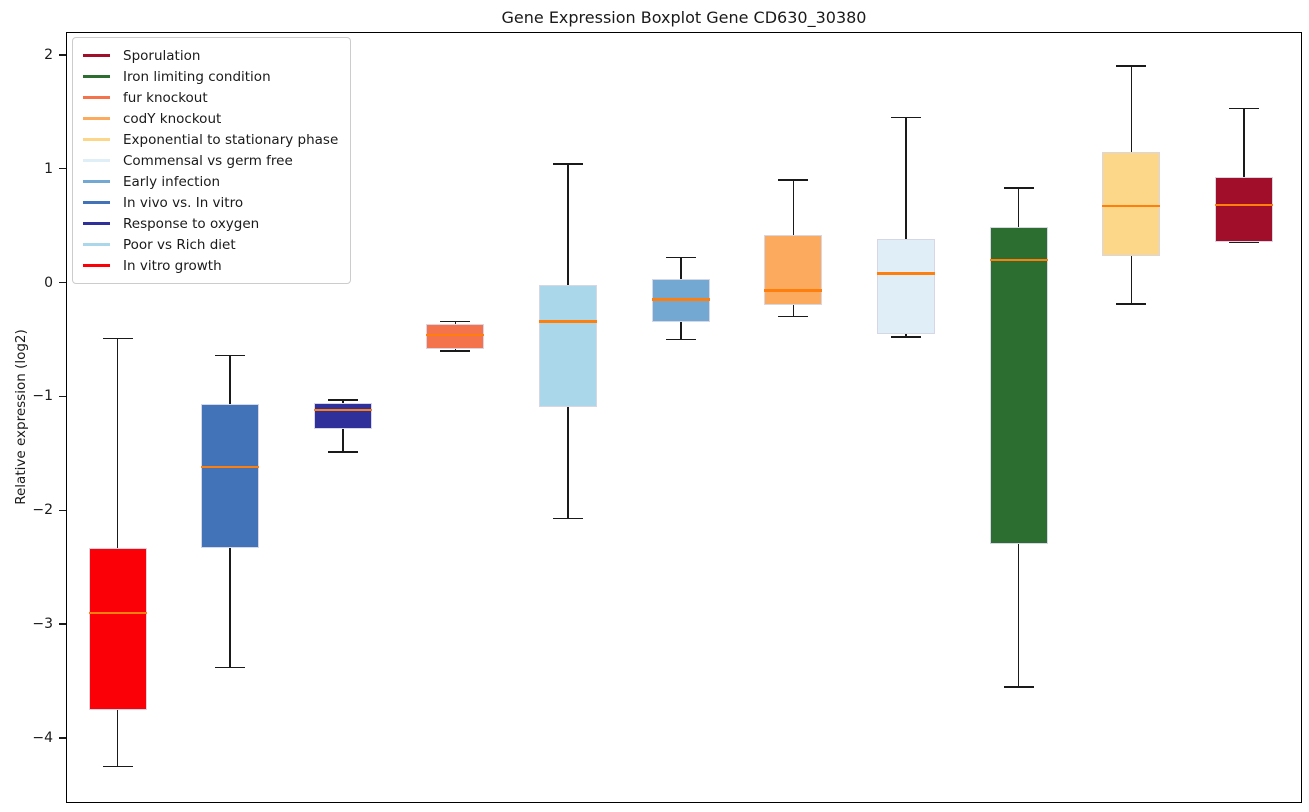 The height and width of the screenshot is (812, 1309). I want to click on legend-item: Iron limiting condition, so click(210, 76).